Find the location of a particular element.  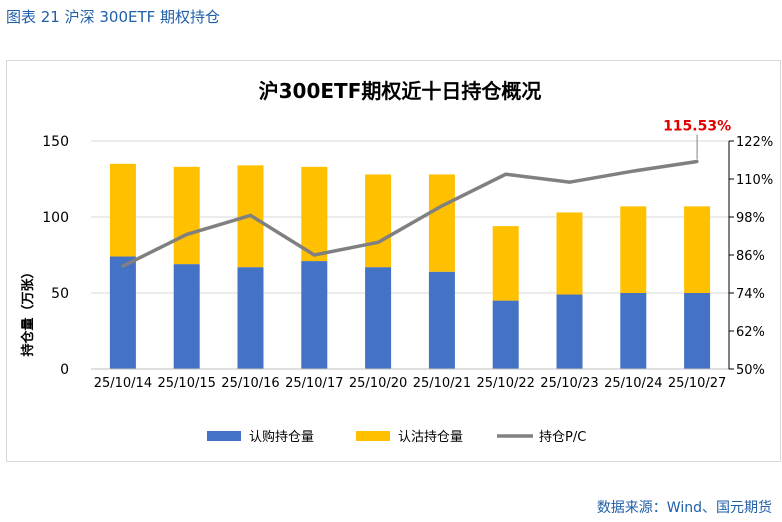

legend-label: 认沽持仓量 is located at coordinates (430, 437).